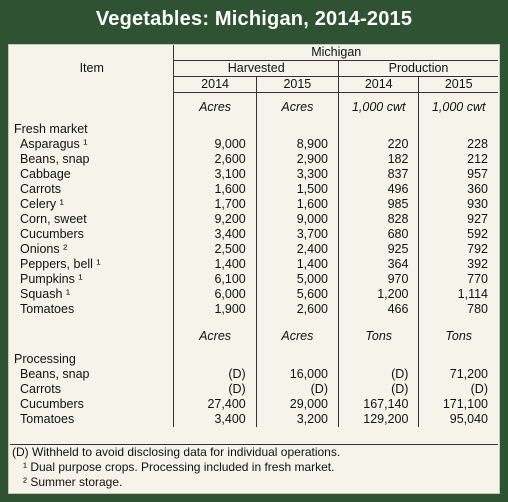 This screenshot has height=502, width=508. What do you see at coordinates (215, 294) in the screenshot?
I see `cell-harvested-2014: 6,000` at bounding box center [215, 294].